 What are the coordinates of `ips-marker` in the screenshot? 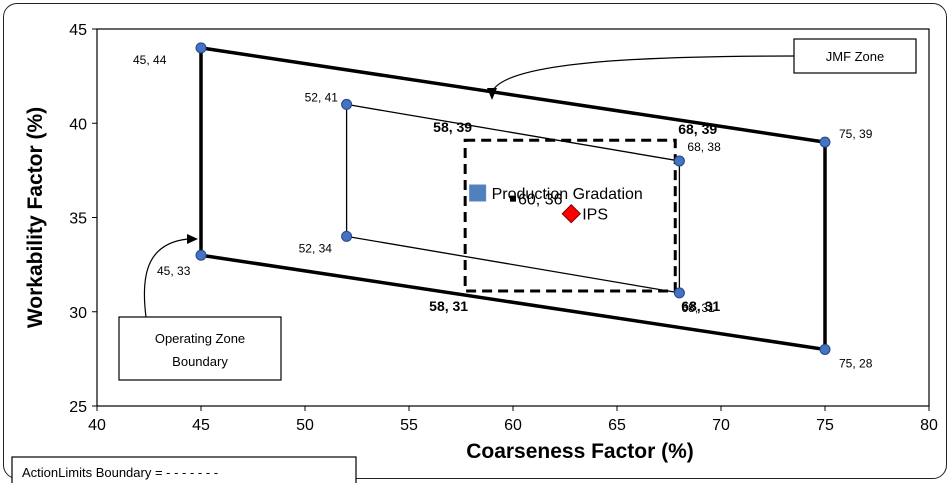 It's located at (571, 214).